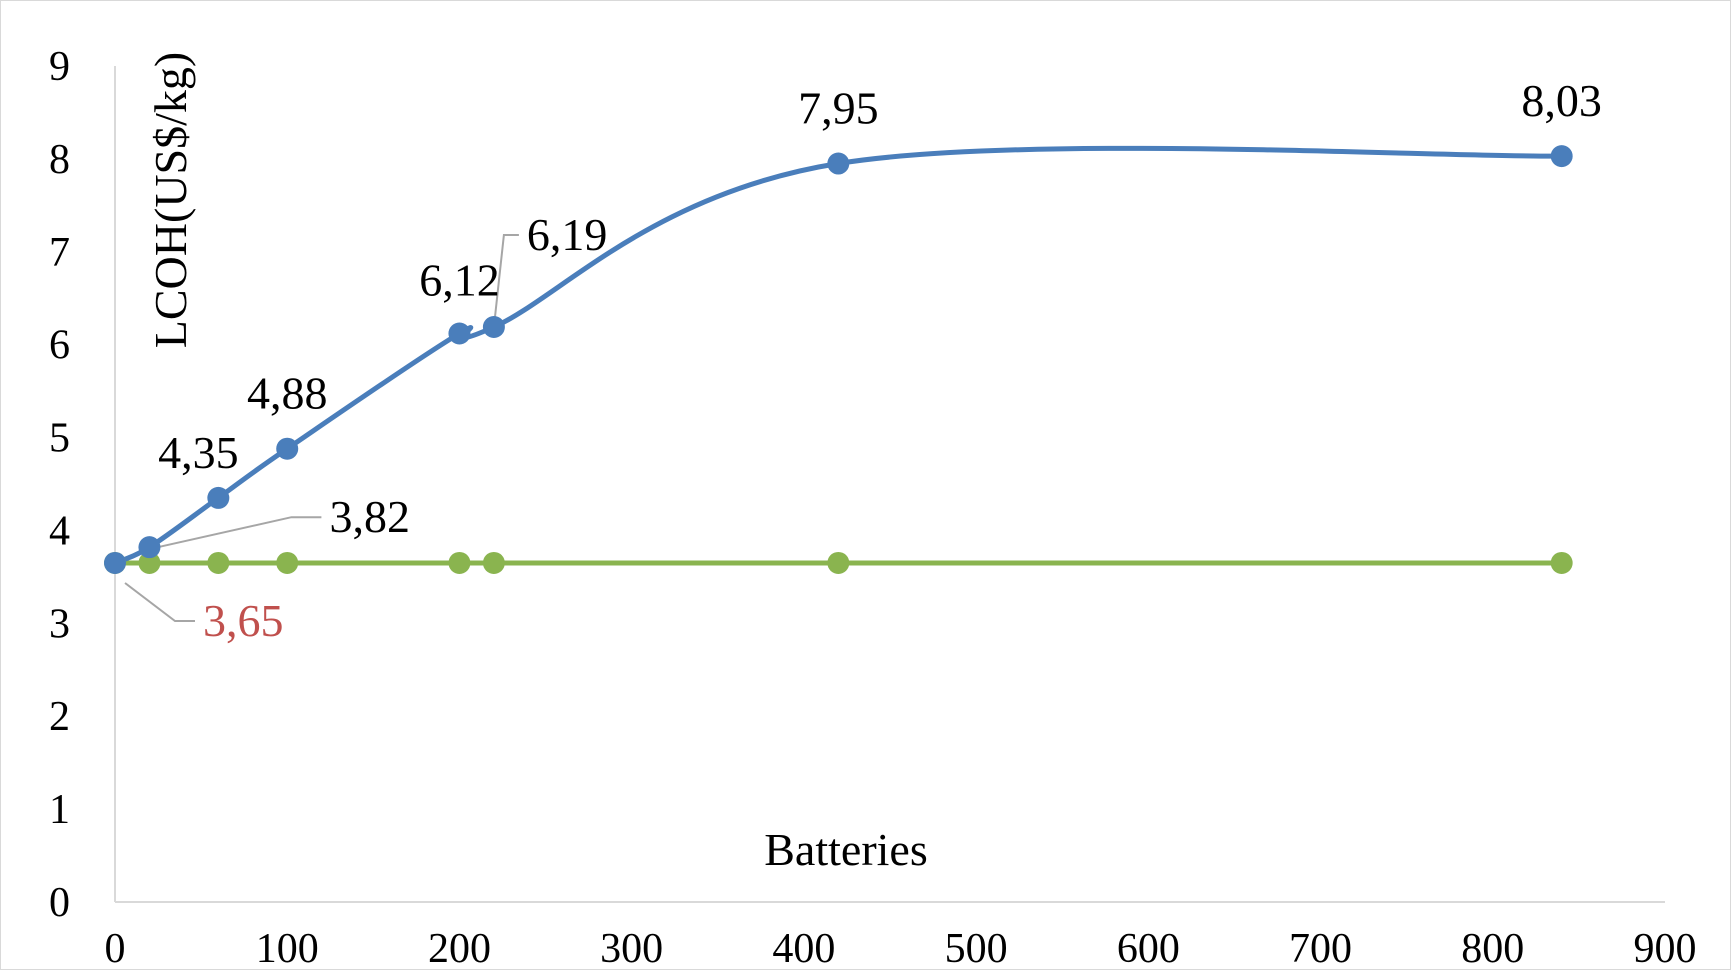  Describe the element at coordinates (1320, 948) in the screenshot. I see `x-tick-label: 700` at that location.